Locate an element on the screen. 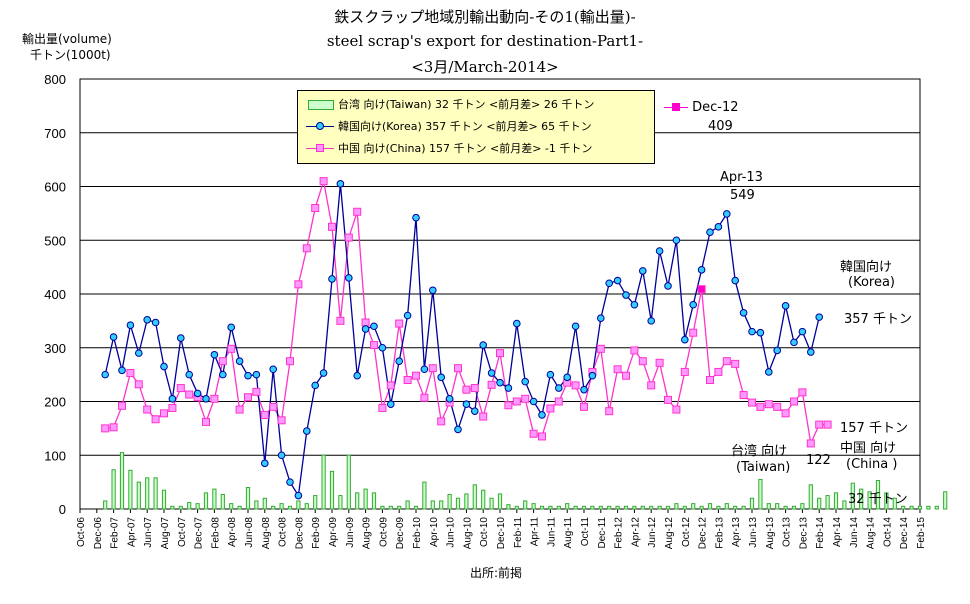  taiwan-last-value: 32 千トン is located at coordinates (878, 499).